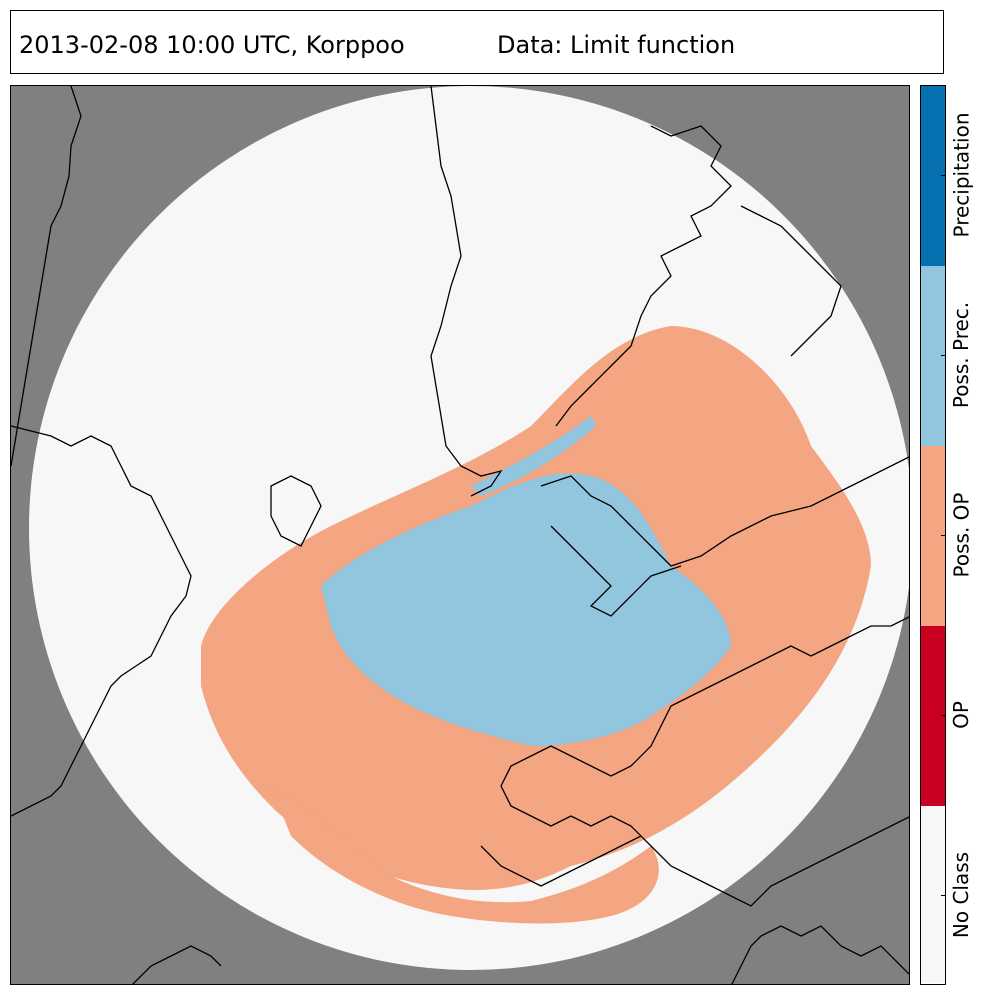  I want to click on coastline-north-peninsula, so click(466, 291).